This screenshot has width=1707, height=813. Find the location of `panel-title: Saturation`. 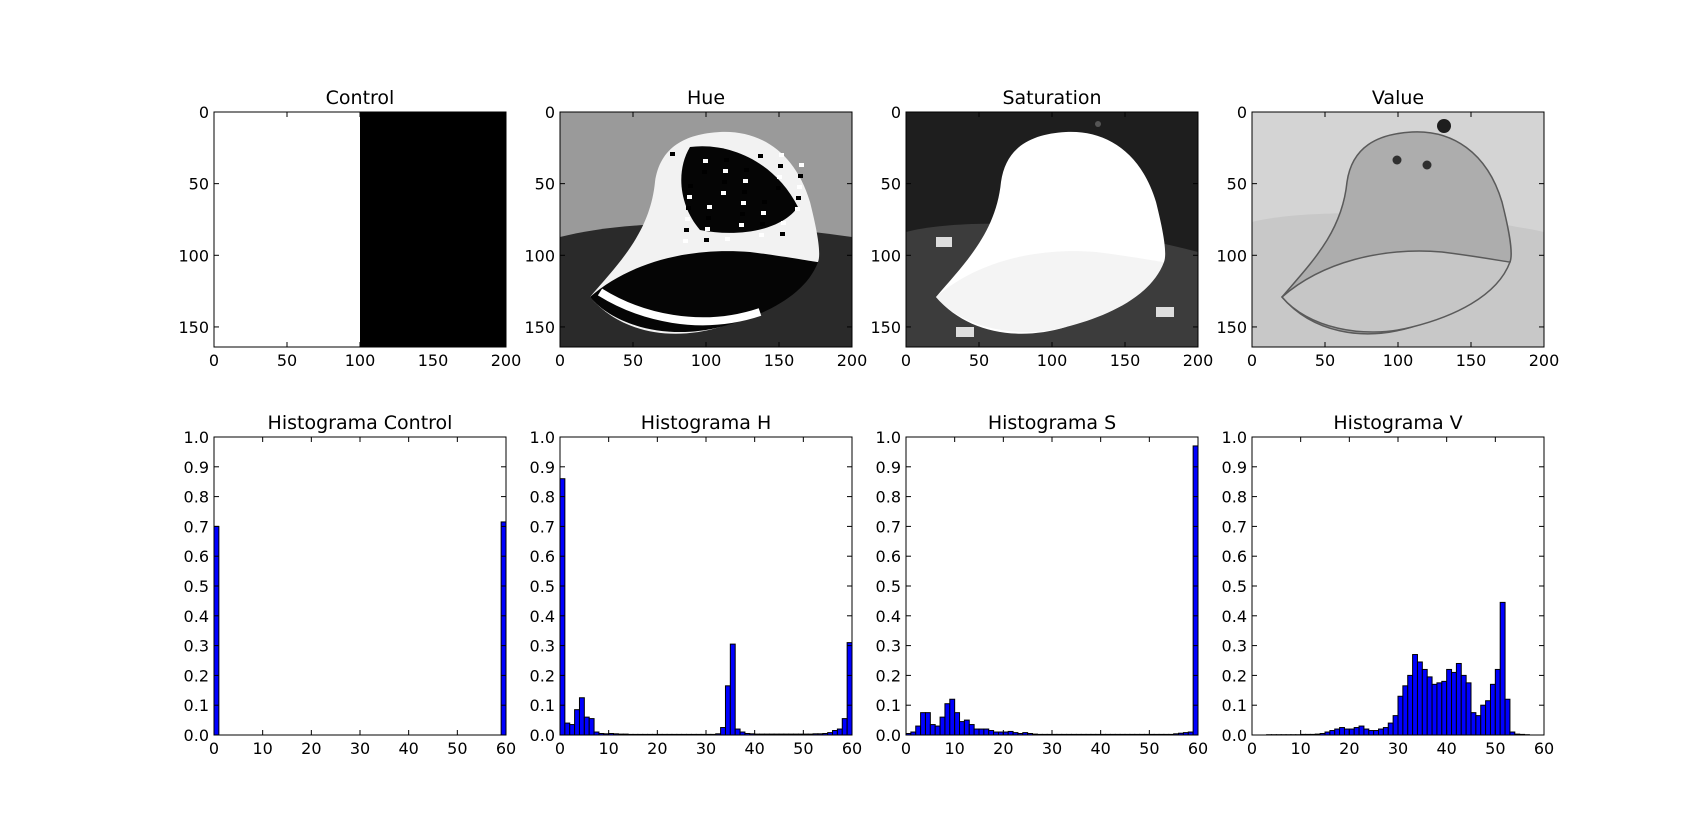

panel-title: Saturation is located at coordinates (1051, 98).